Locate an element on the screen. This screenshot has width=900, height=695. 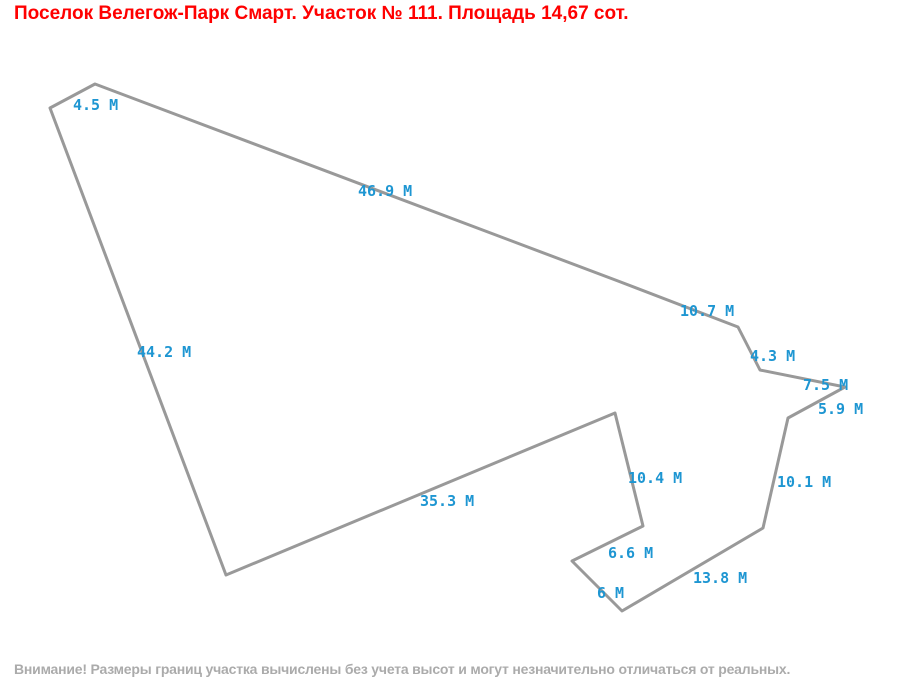
edge-length-label: 5.9 М is located at coordinates (840, 409).